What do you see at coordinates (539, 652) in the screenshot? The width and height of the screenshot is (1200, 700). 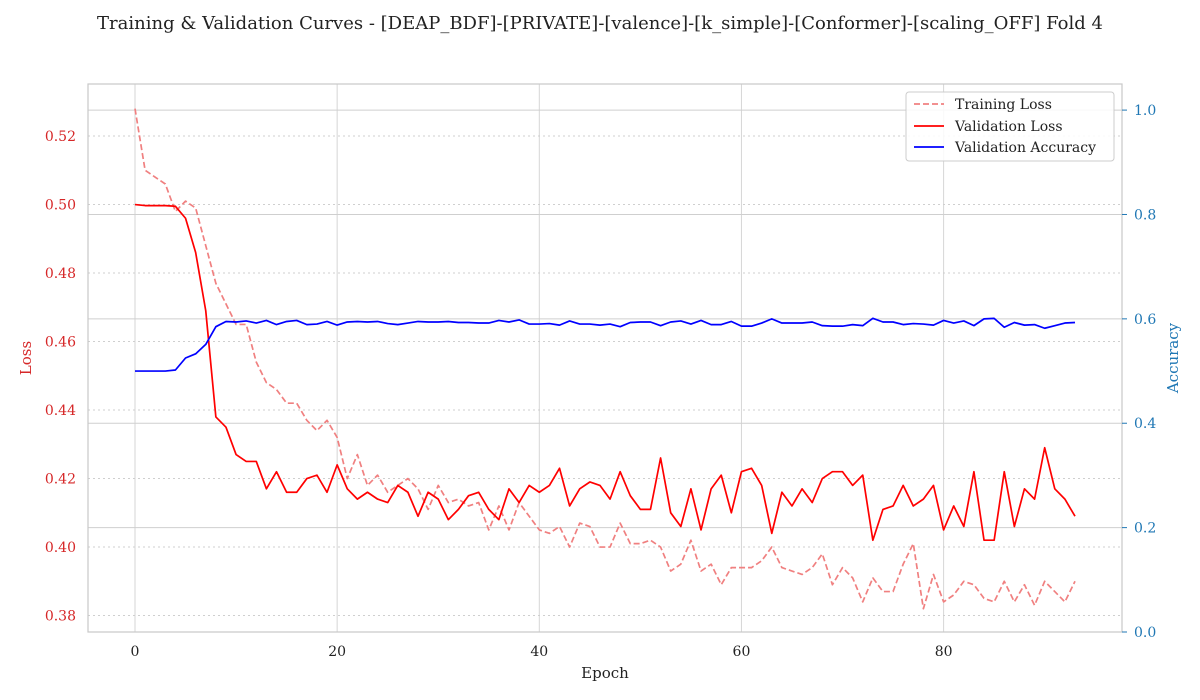 I see `x-tick-label: 40` at bounding box center [539, 652].